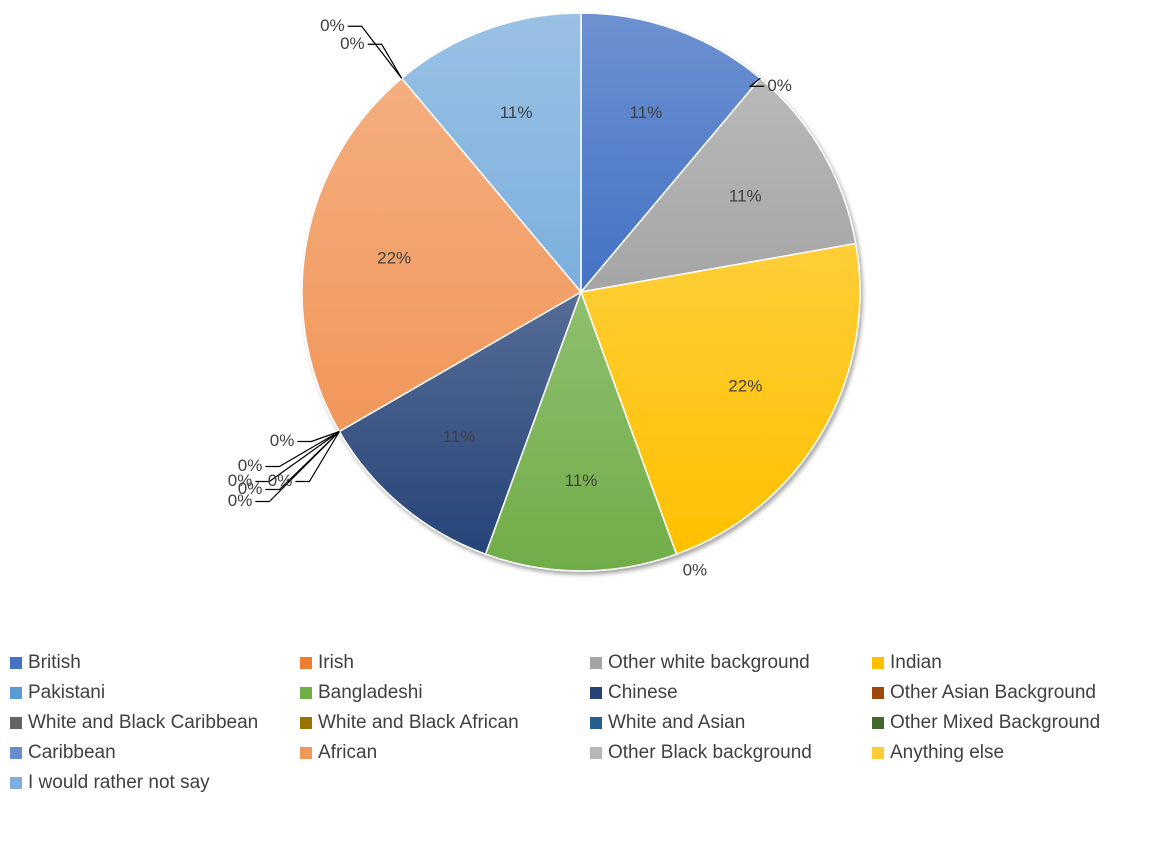  I want to click on legend-item-white-and-black-caribbean: White and Black Caribbean, so click(134, 723).